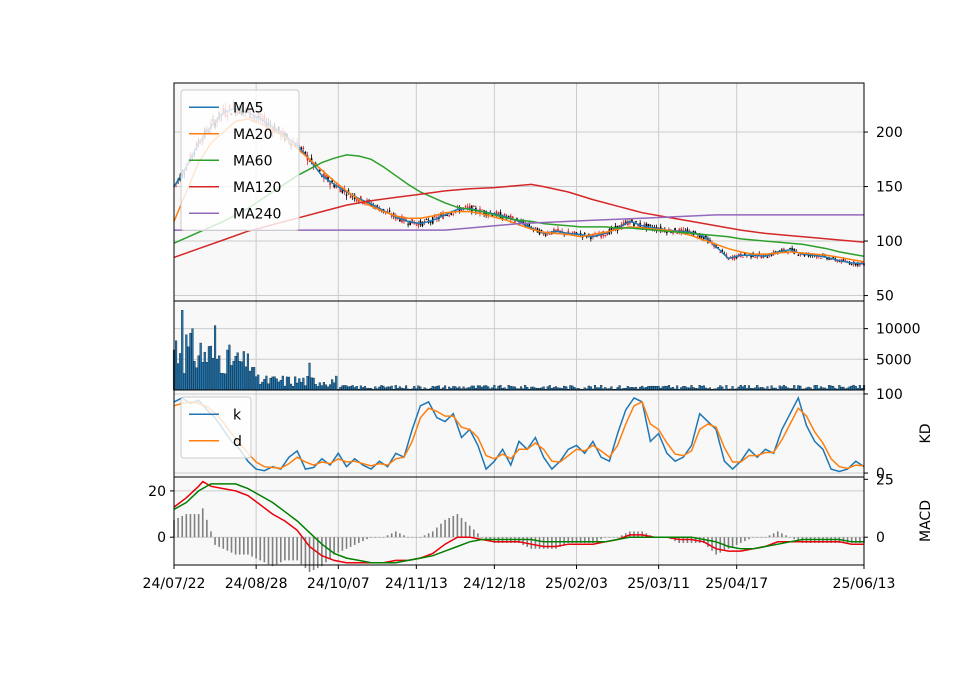 This screenshot has width=960, height=694. Describe the element at coordinates (889, 188) in the screenshot. I see `y-tick-label: 150` at that location.